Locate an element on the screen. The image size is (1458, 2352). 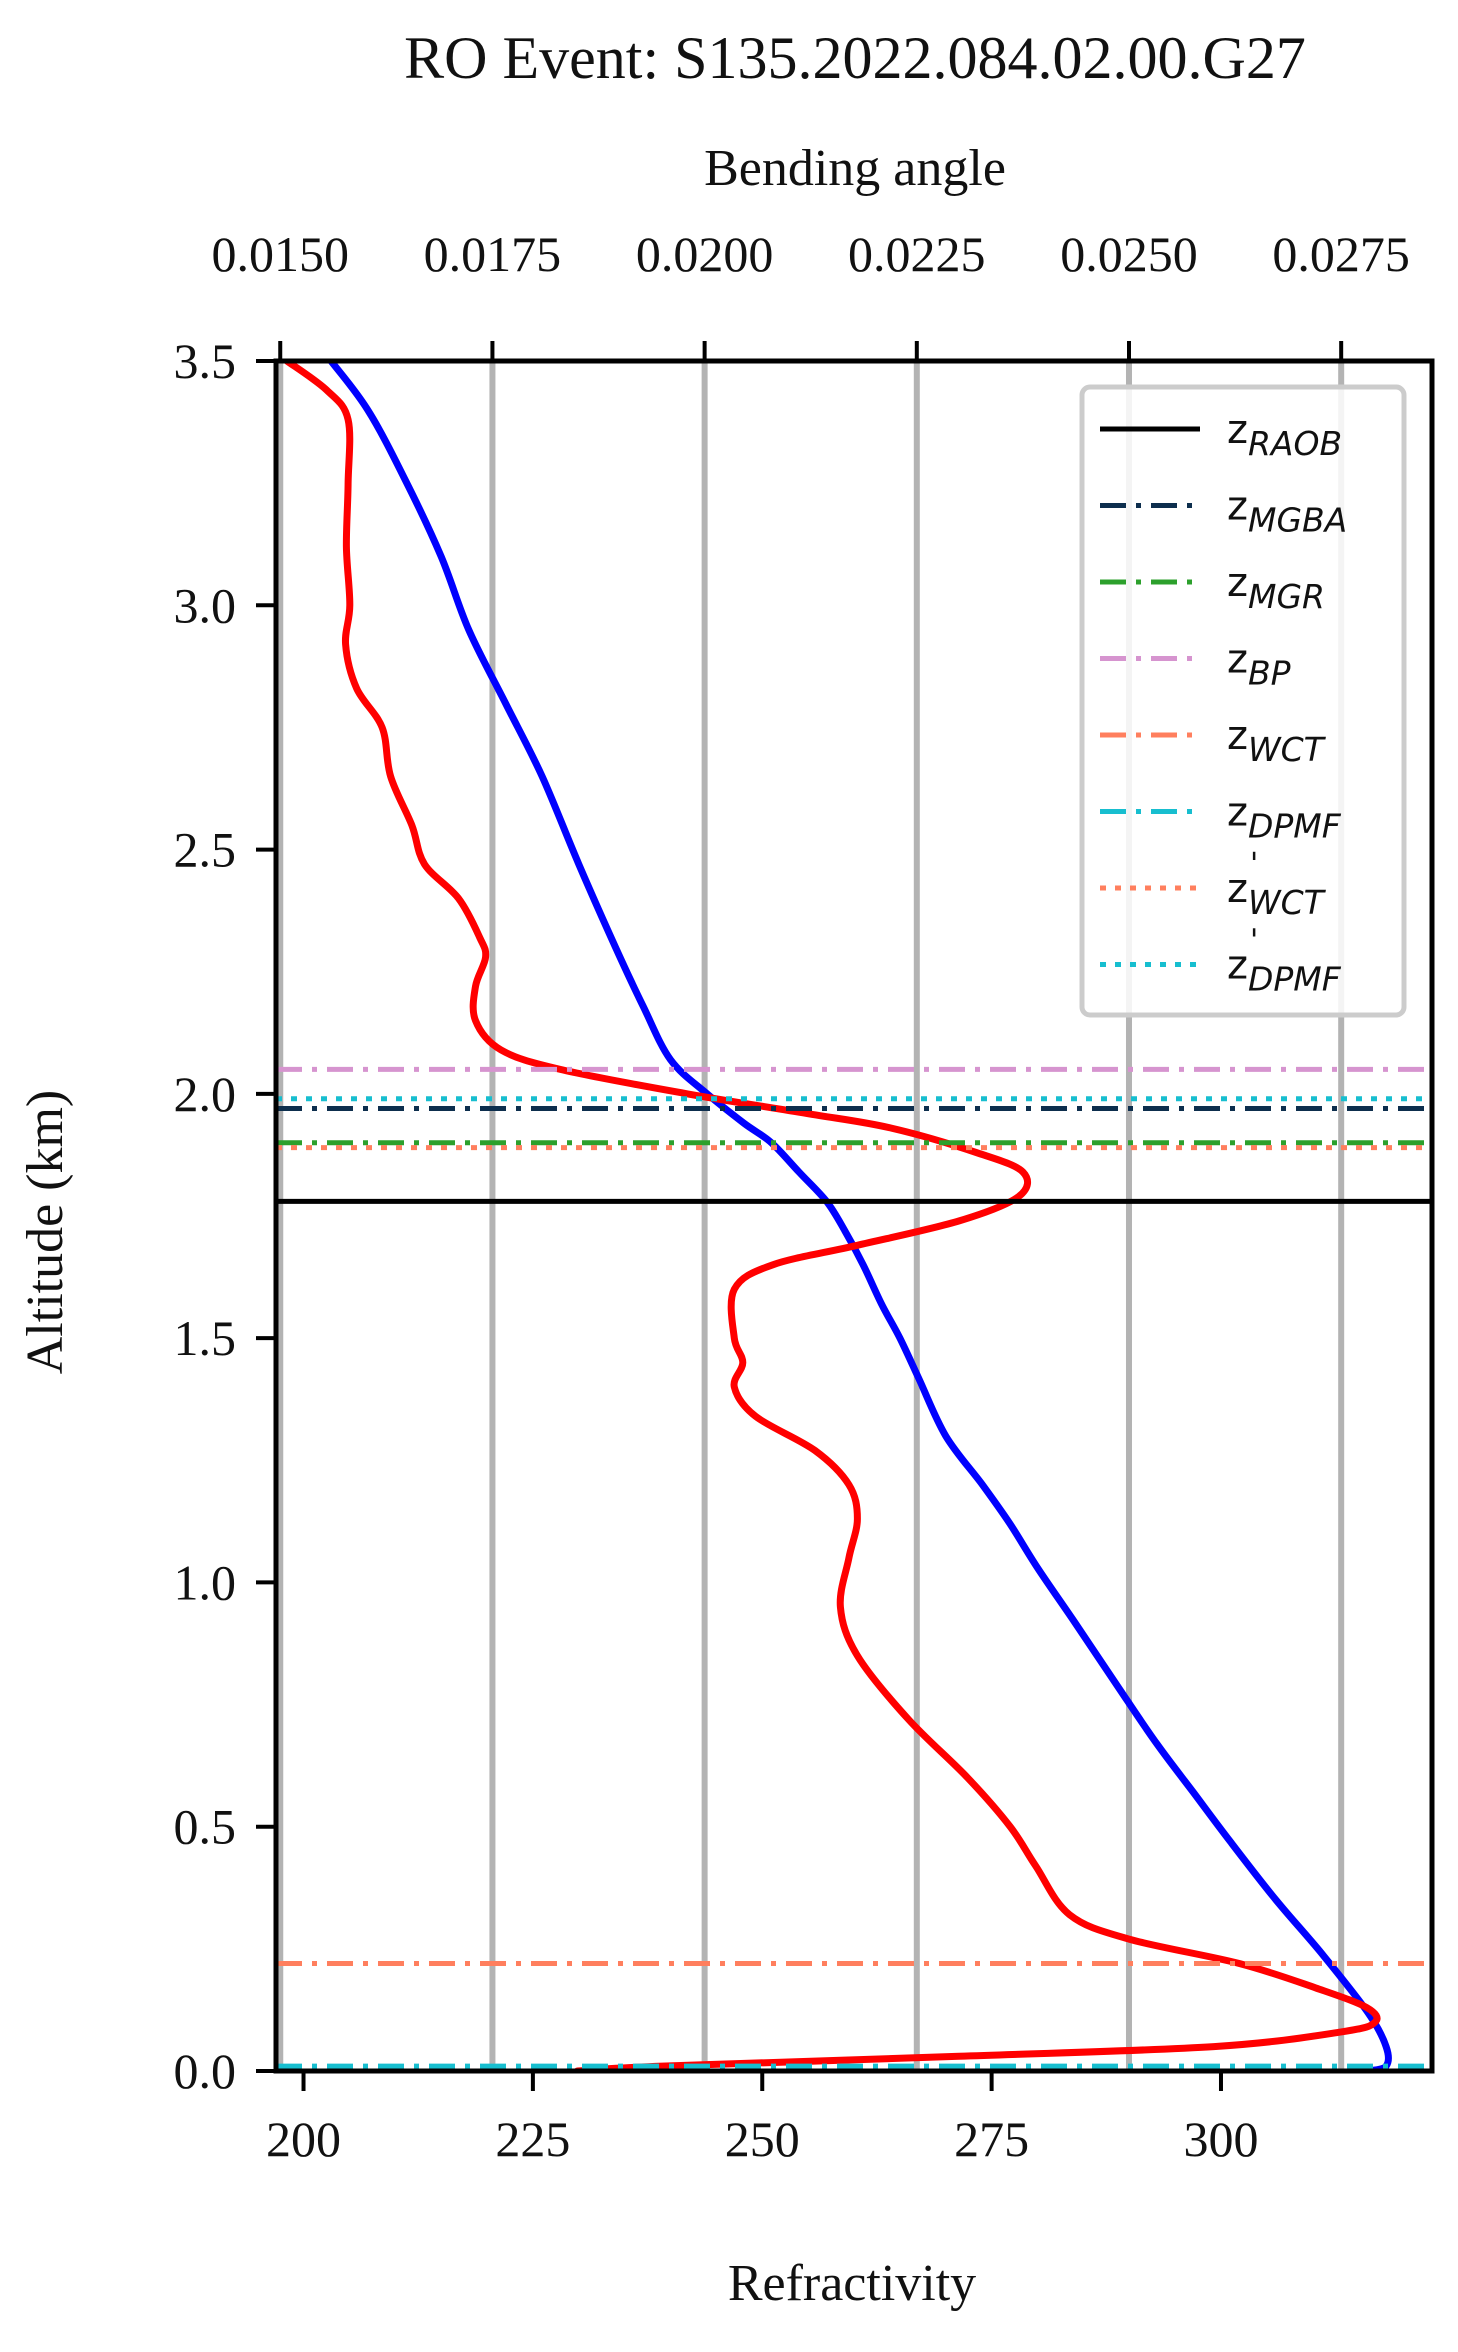
legend-label-z-4: z is located at coordinates (1237, 736).